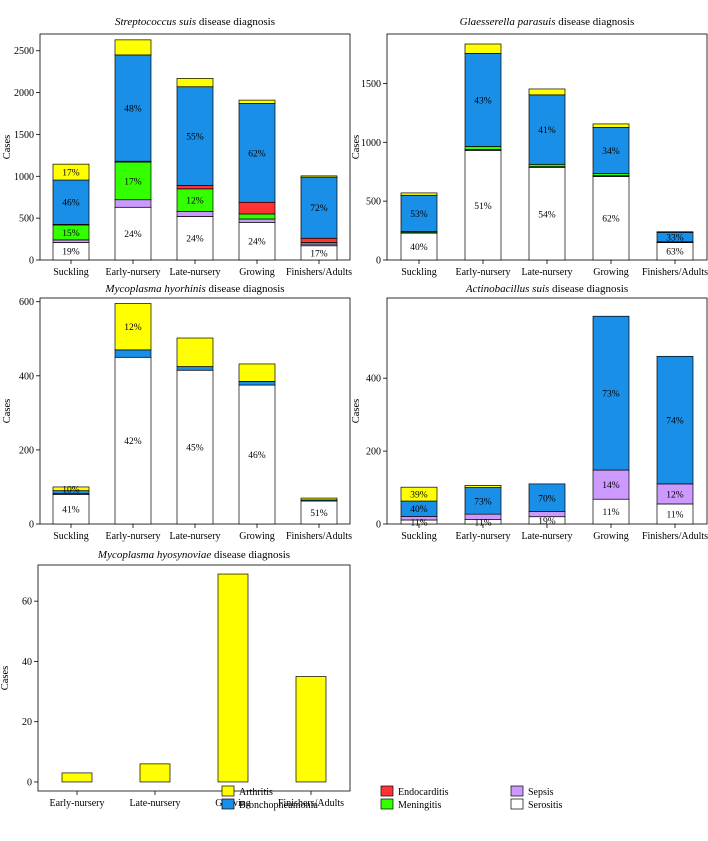 Image resolution: width=708 pixels, height=841 pixels. I want to click on legend-label-endocarditis: Endocarditis, so click(423, 792).